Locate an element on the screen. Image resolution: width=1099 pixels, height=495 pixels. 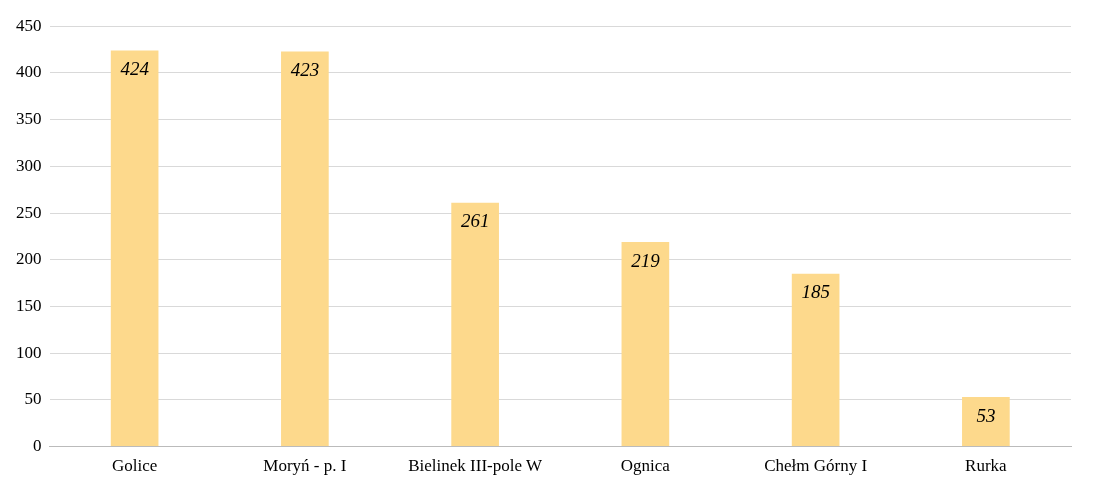
x-tick-label: Rurka is located at coordinates (986, 466).